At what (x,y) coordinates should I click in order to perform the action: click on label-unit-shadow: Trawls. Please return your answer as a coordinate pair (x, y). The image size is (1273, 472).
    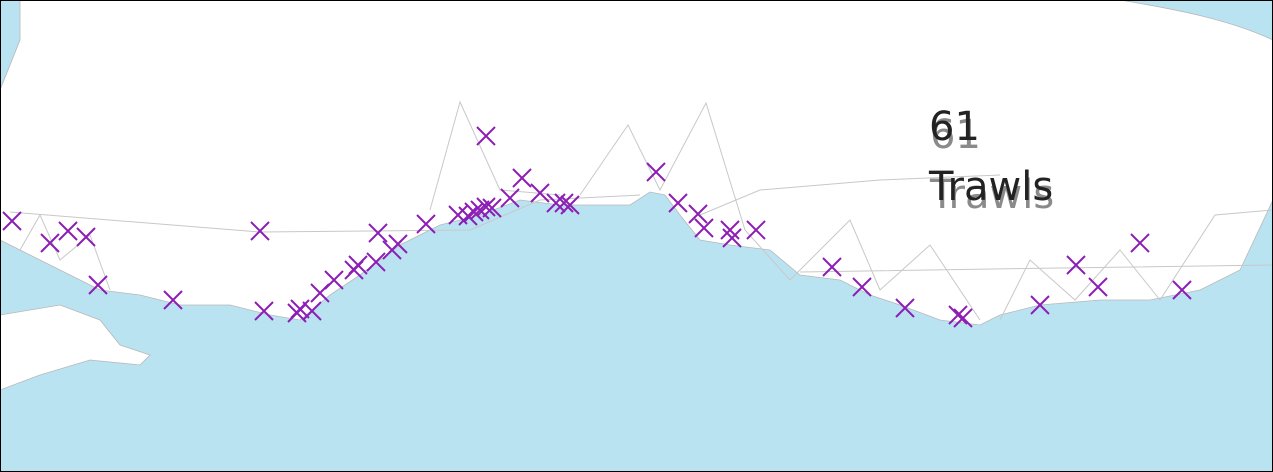
    Looking at the image, I should click on (991, 195).